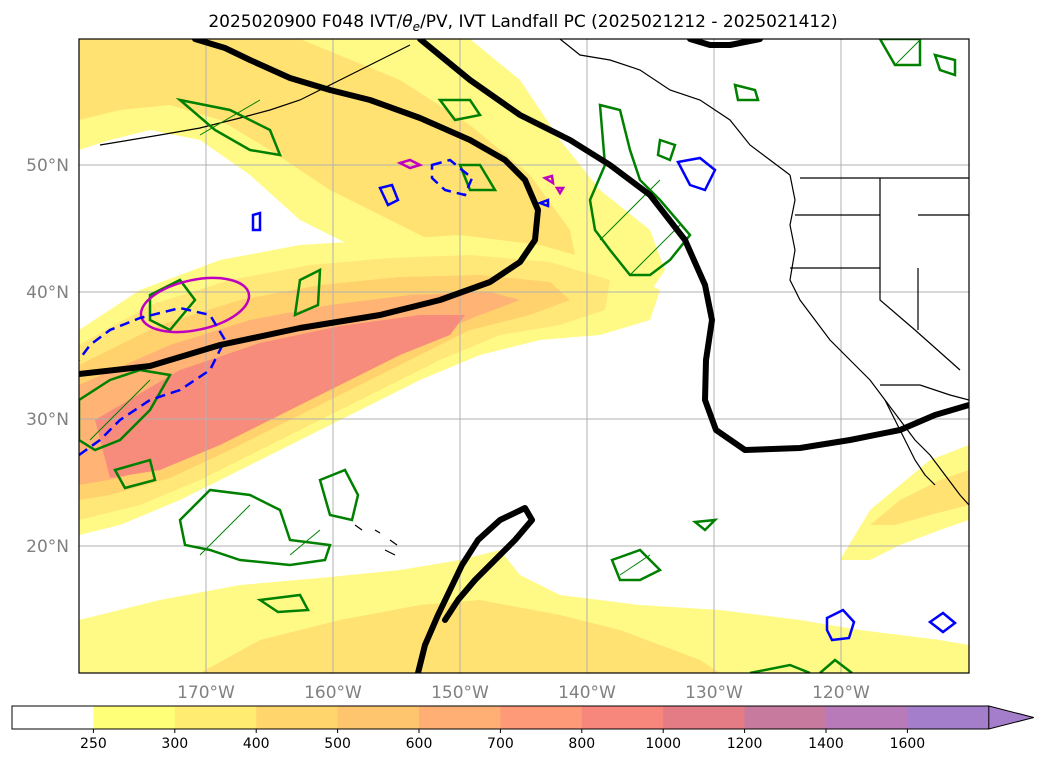 This screenshot has height=767, width=1047. What do you see at coordinates (135, 474) in the screenshot?
I see `pv-contour-w5` at bounding box center [135, 474].